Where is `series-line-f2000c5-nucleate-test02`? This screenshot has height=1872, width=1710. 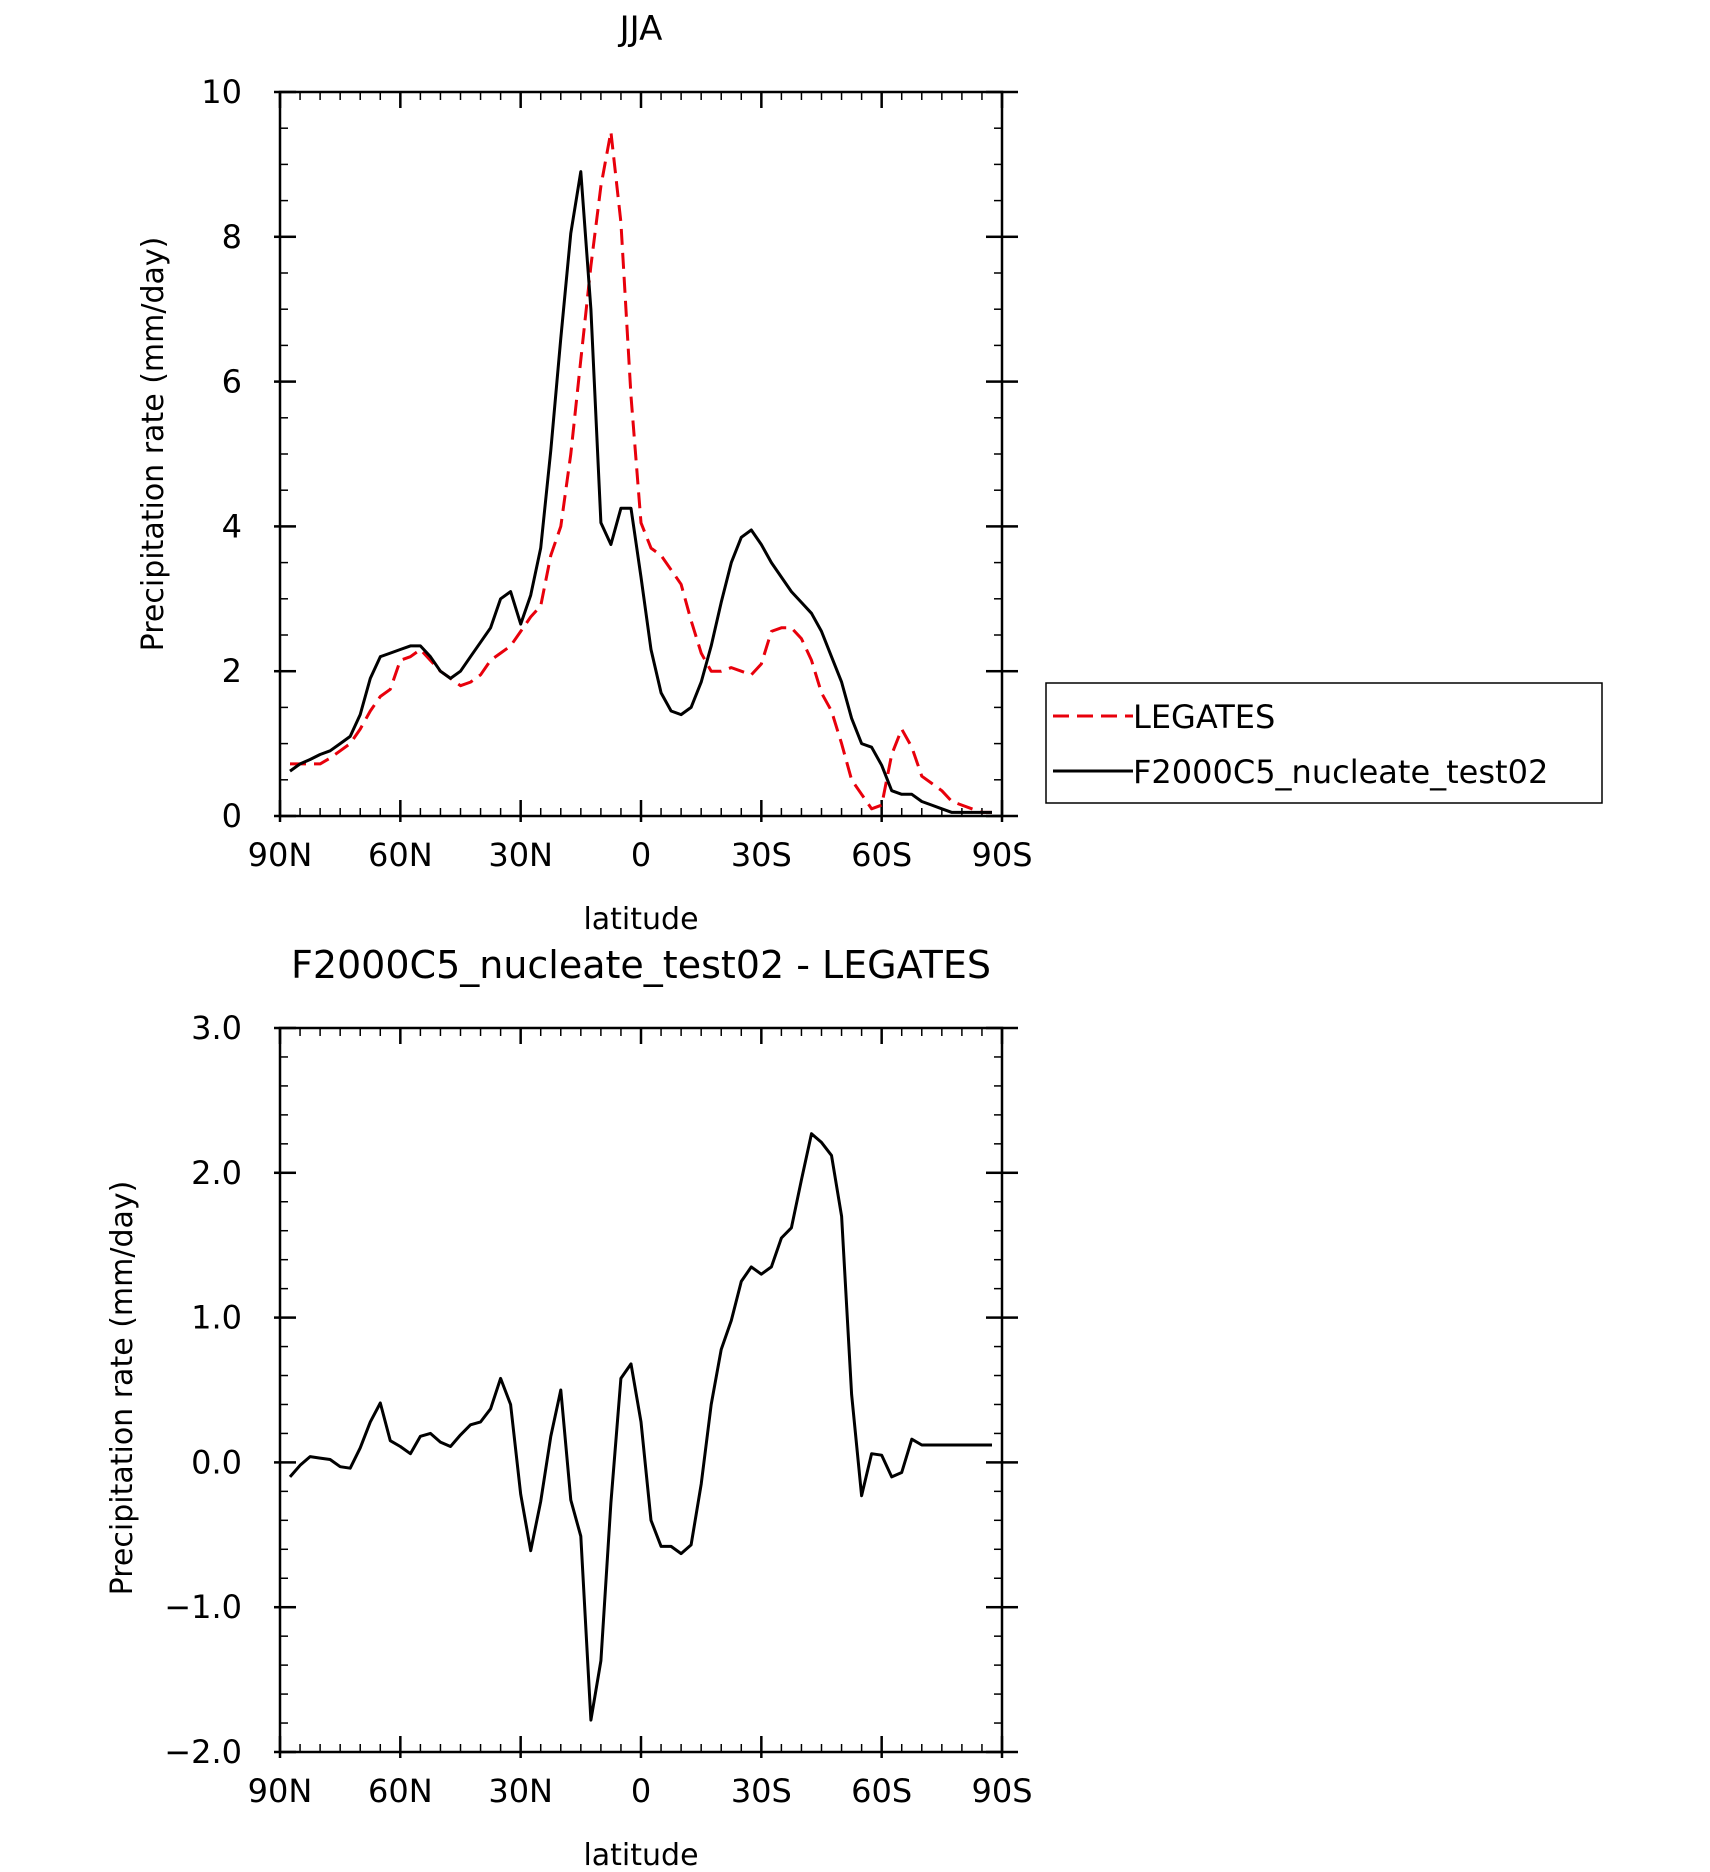
series-line-f2000c5-nucleate-test02 is located at coordinates (640, 492).